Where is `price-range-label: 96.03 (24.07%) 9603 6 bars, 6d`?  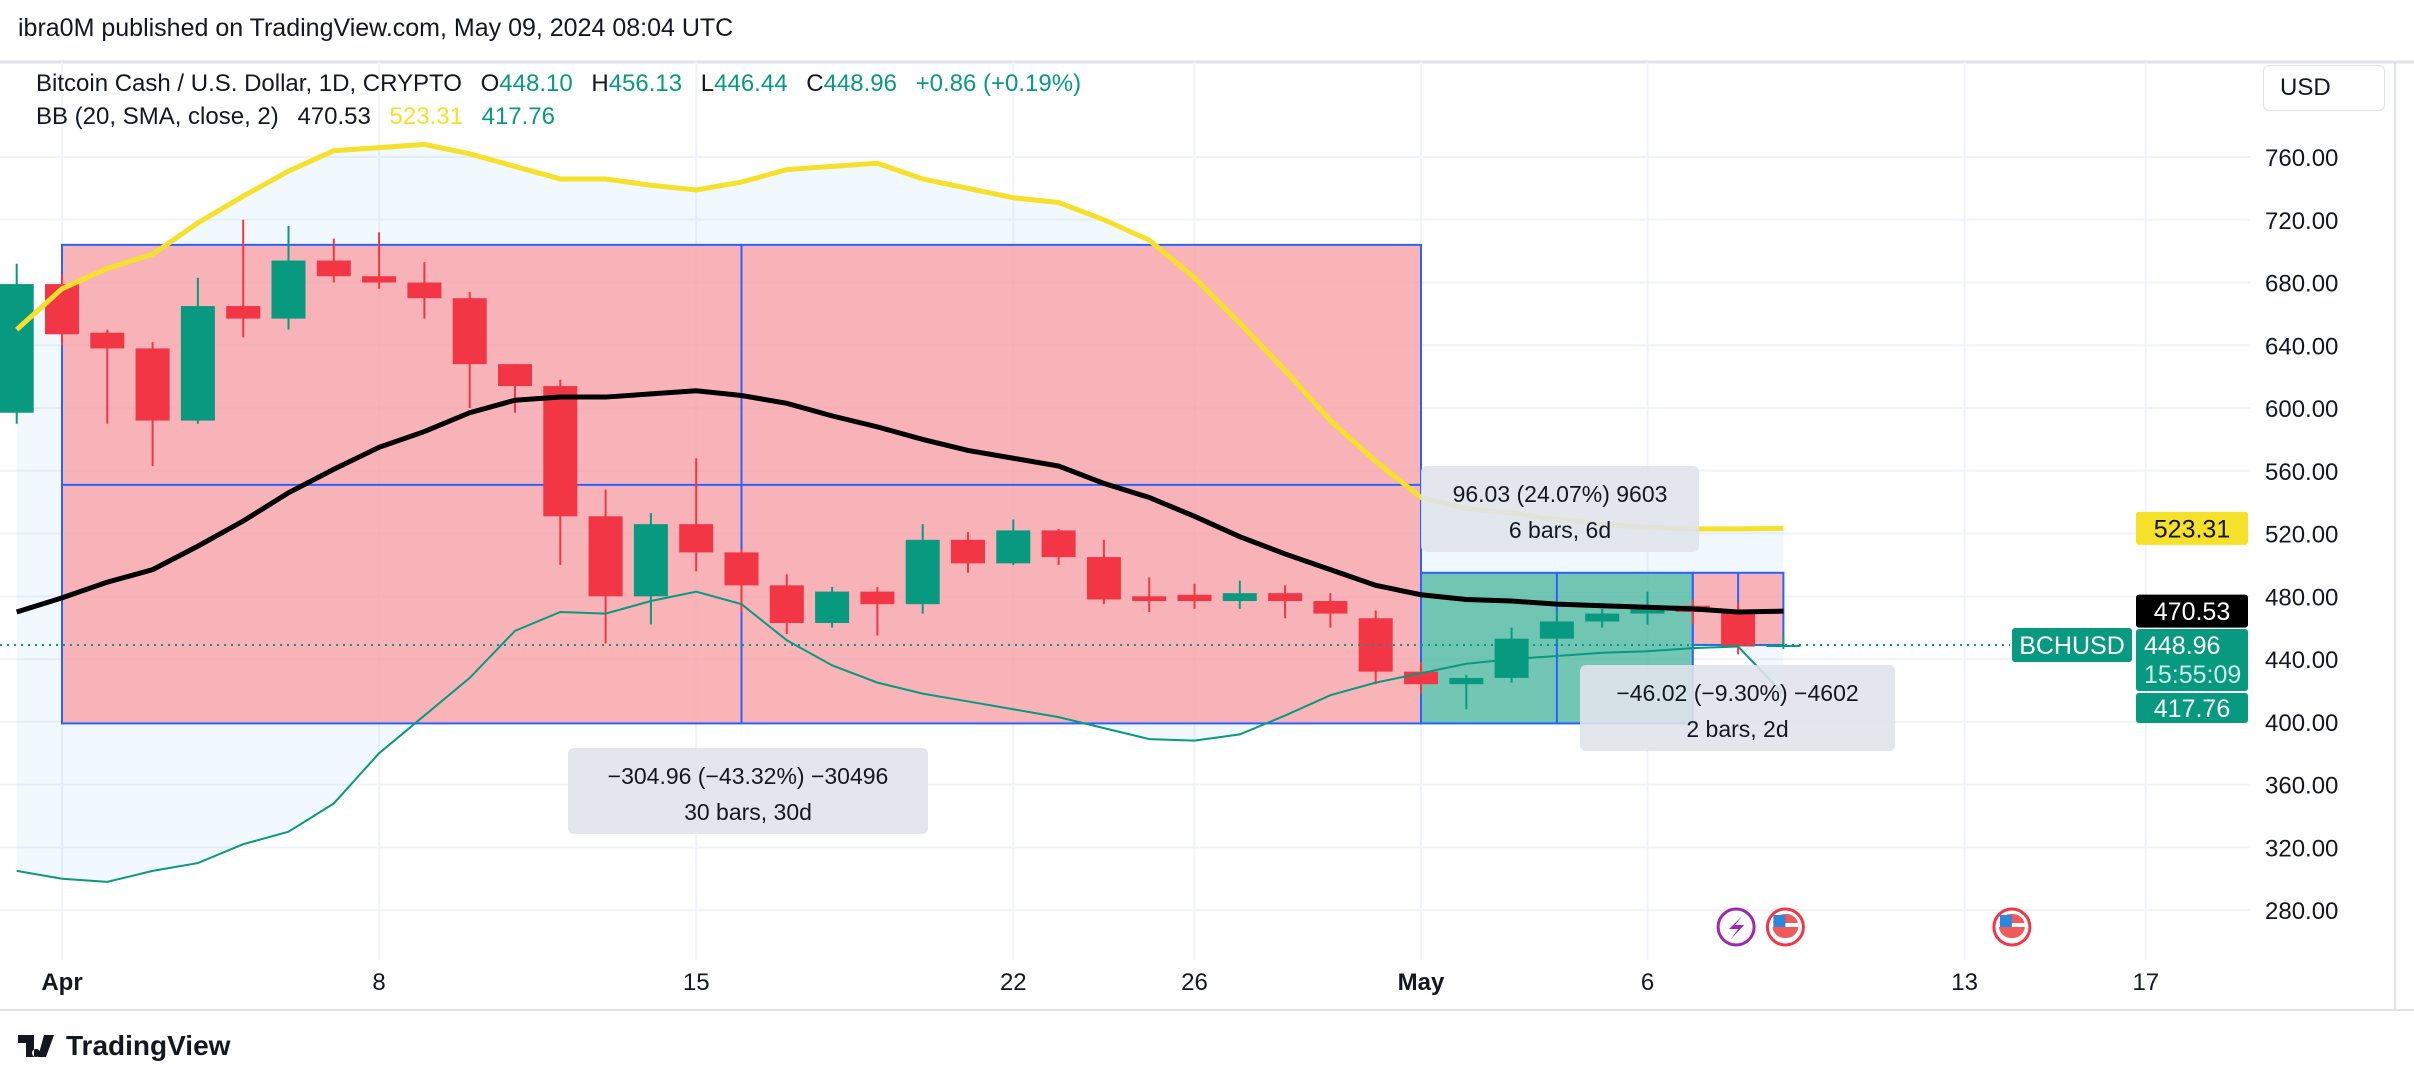
price-range-label: 96.03 (24.07%) 9603 6 bars, 6d is located at coordinates (1560, 509).